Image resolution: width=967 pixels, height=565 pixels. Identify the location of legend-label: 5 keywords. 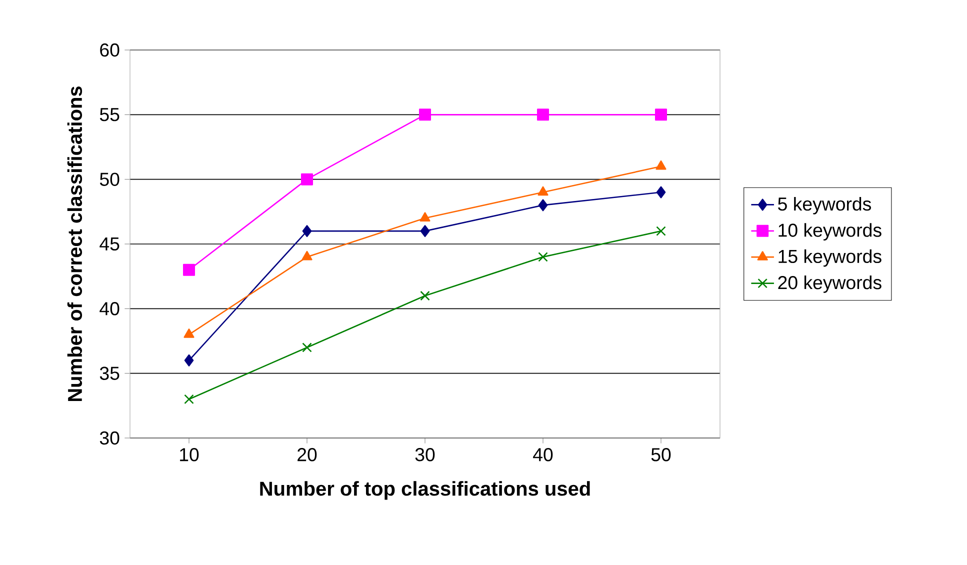
(824, 205).